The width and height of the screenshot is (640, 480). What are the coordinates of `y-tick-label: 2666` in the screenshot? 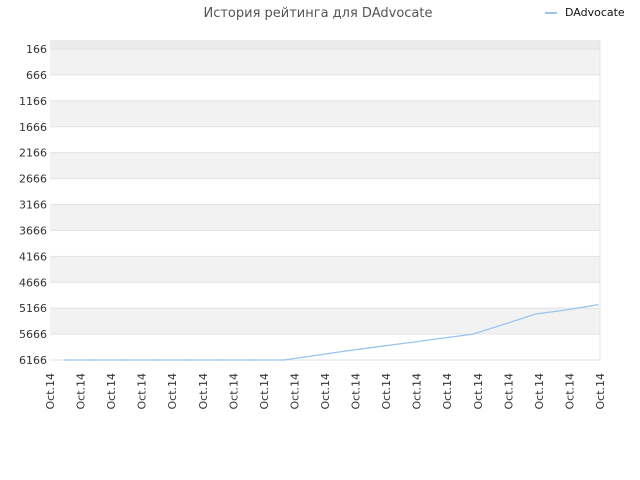 It's located at (33, 179).